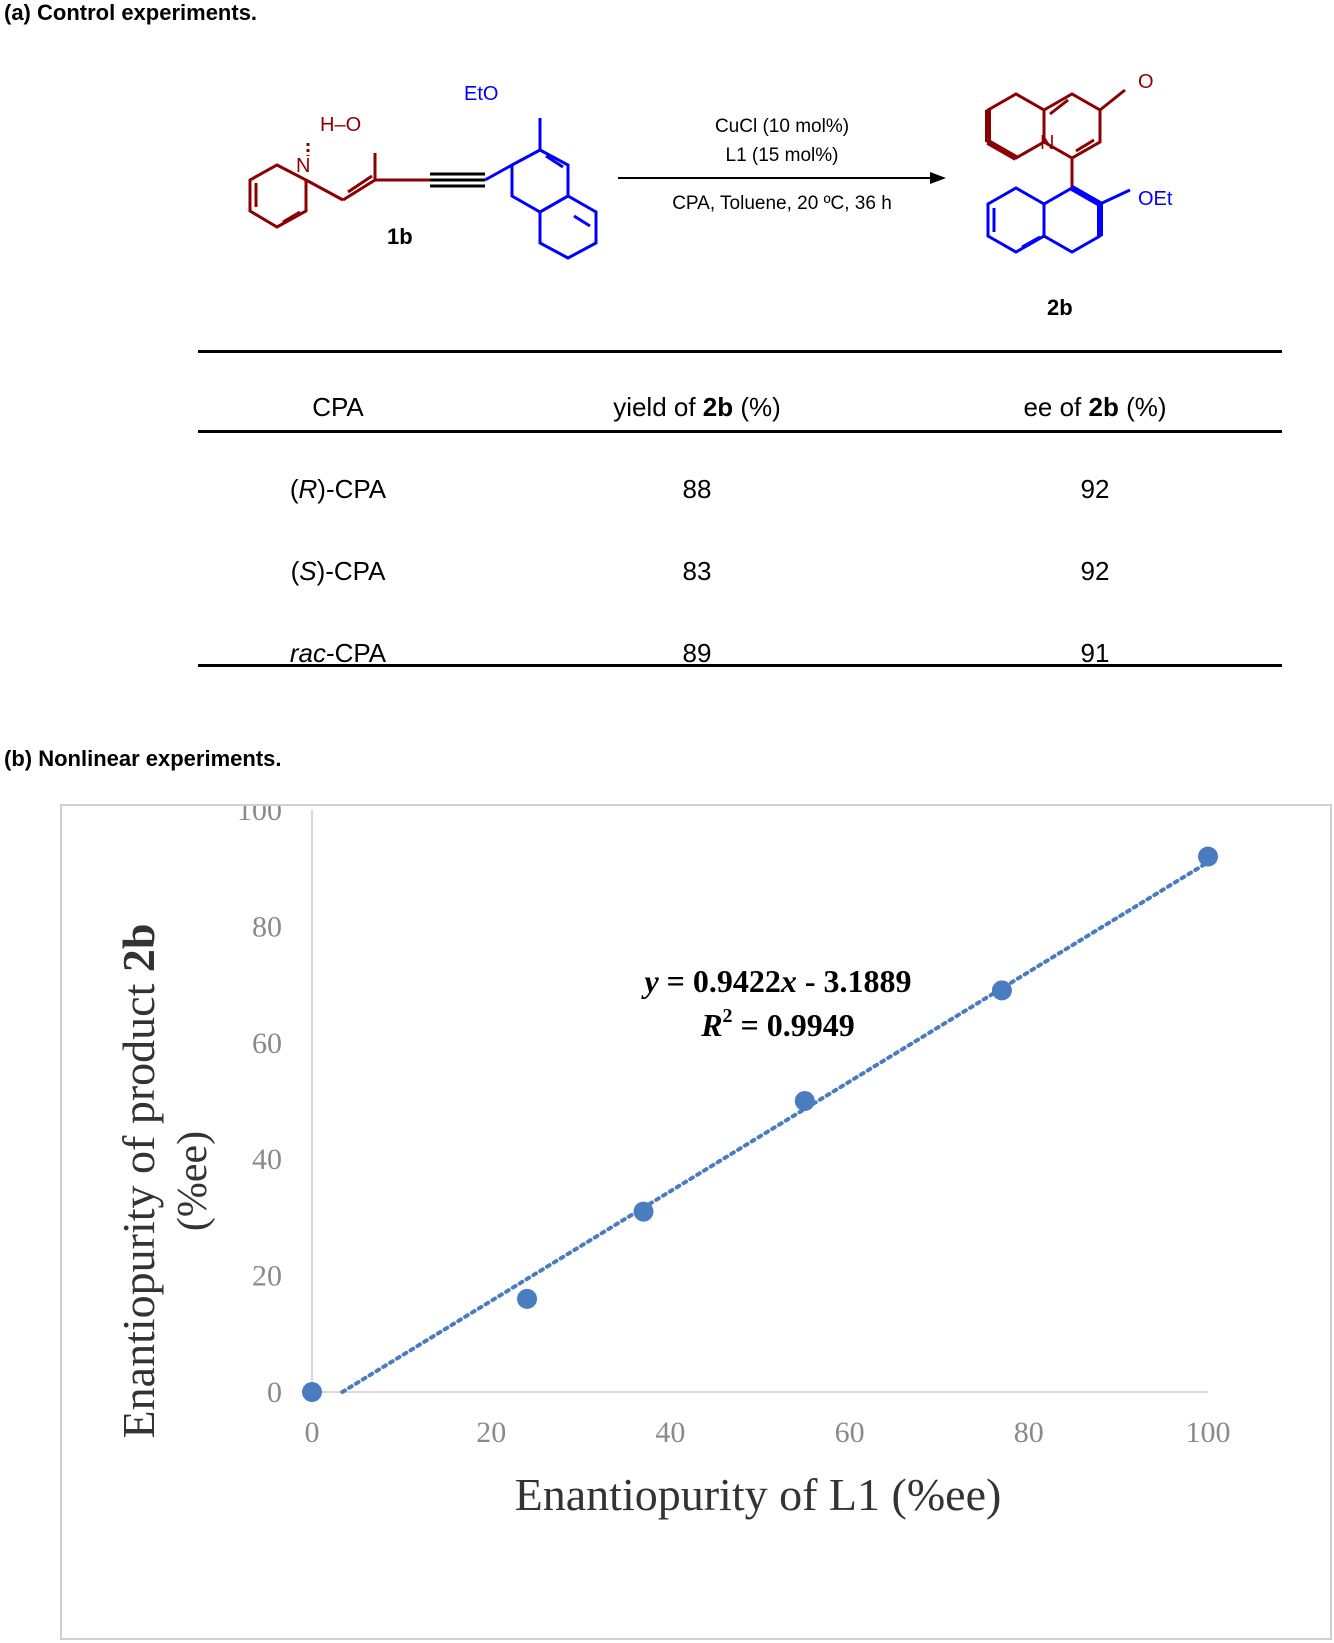  What do you see at coordinates (1086, 210) in the screenshot?
I see `product-bold-naphthyl-bonds` at bounding box center [1086, 210].